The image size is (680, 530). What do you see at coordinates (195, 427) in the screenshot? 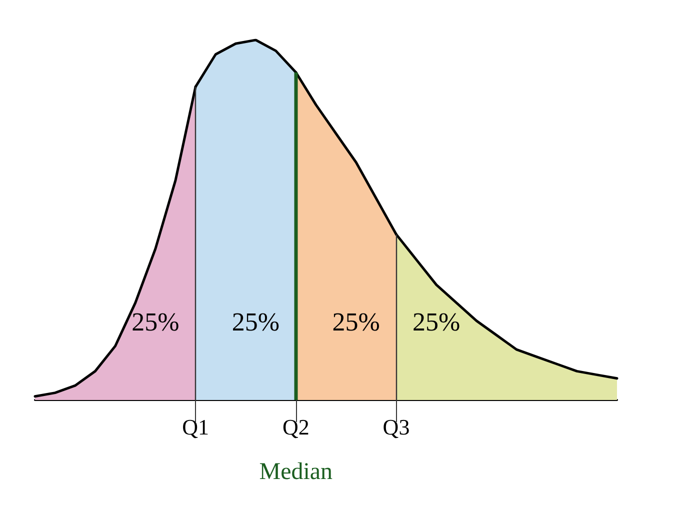
I see `x-tick-label: Q1` at bounding box center [195, 427].